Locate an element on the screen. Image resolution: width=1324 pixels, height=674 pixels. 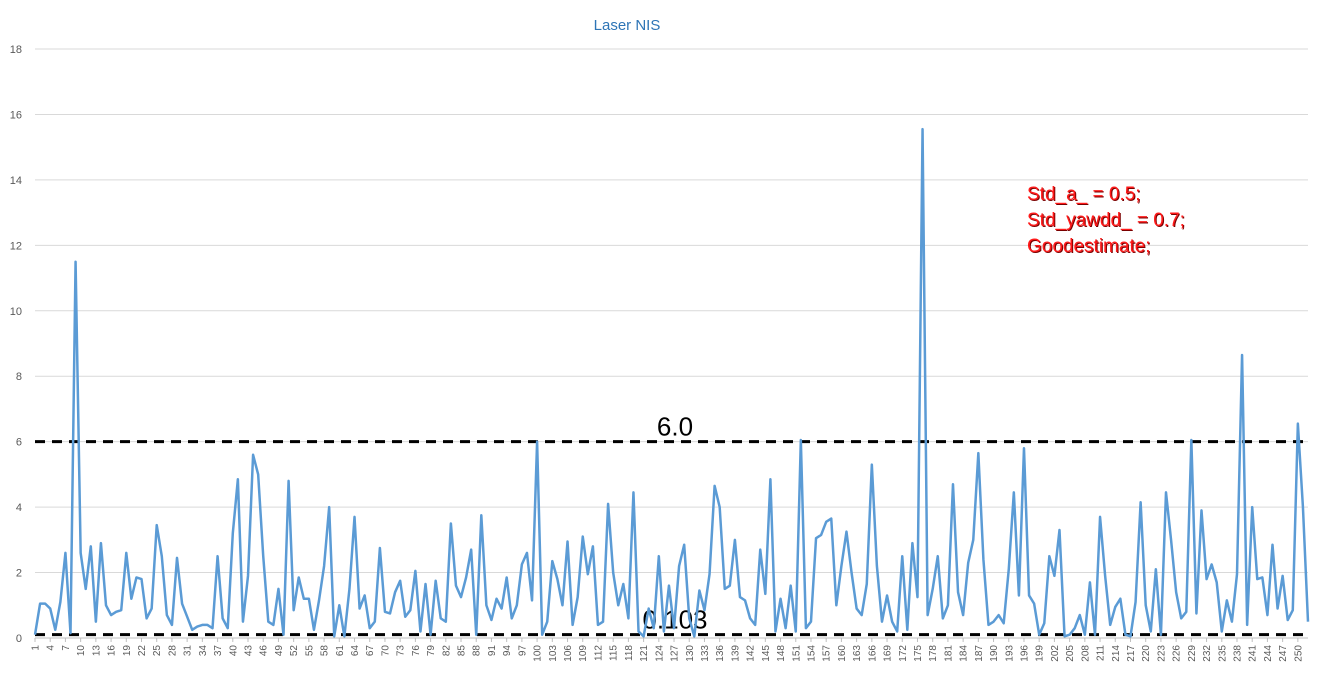
x-tick-label: 37 is located at coordinates (218, 651).